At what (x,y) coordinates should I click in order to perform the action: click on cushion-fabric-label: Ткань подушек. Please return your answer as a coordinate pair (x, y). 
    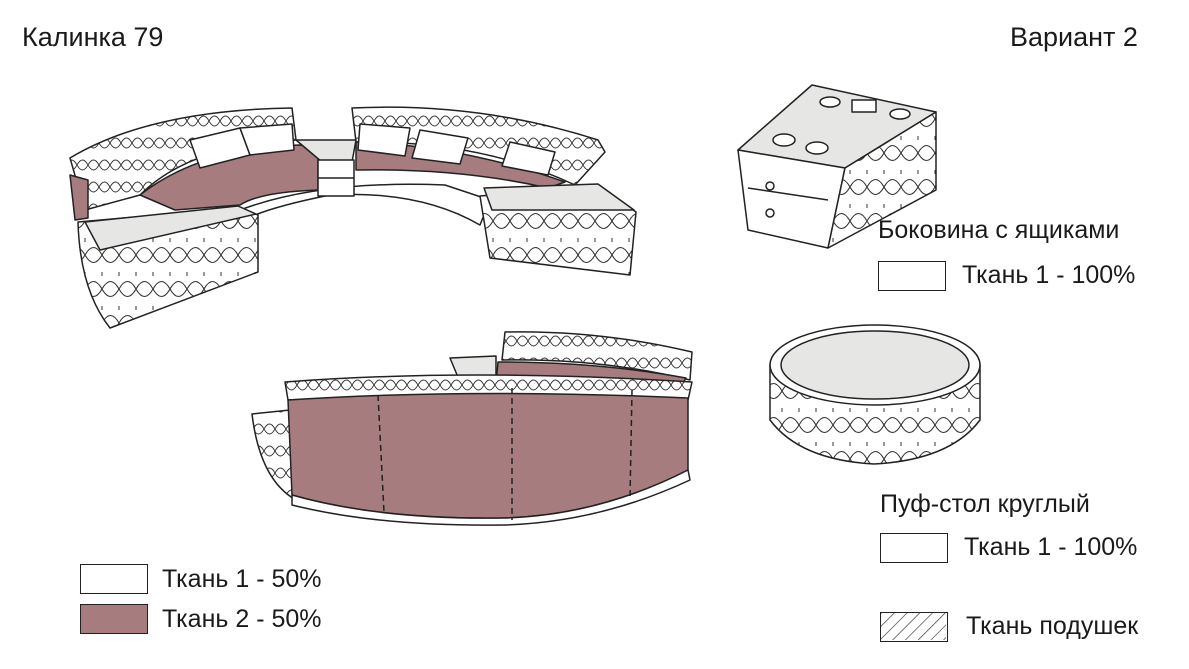
    Looking at the image, I should click on (1052, 626).